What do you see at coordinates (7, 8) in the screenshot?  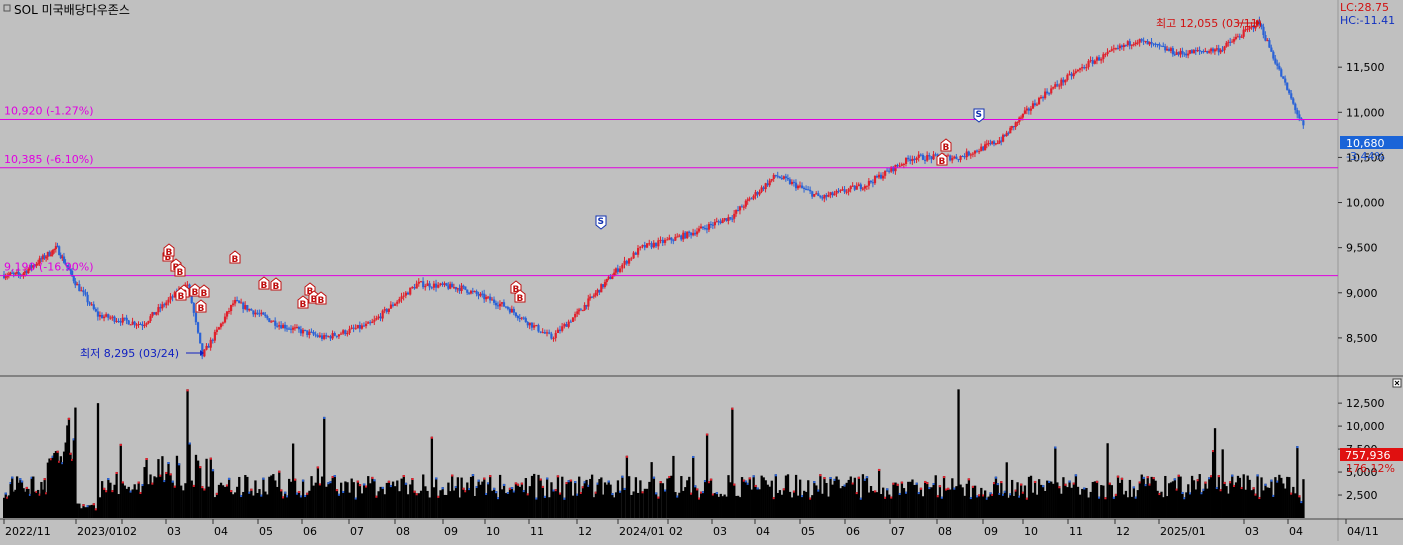 I see `panel-toggle-icon` at bounding box center [7, 8].